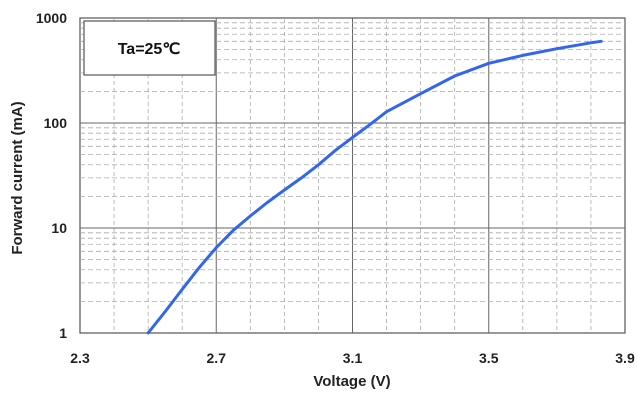  What do you see at coordinates (489, 358) in the screenshot?
I see `x-tick-label: 3.5` at bounding box center [489, 358].